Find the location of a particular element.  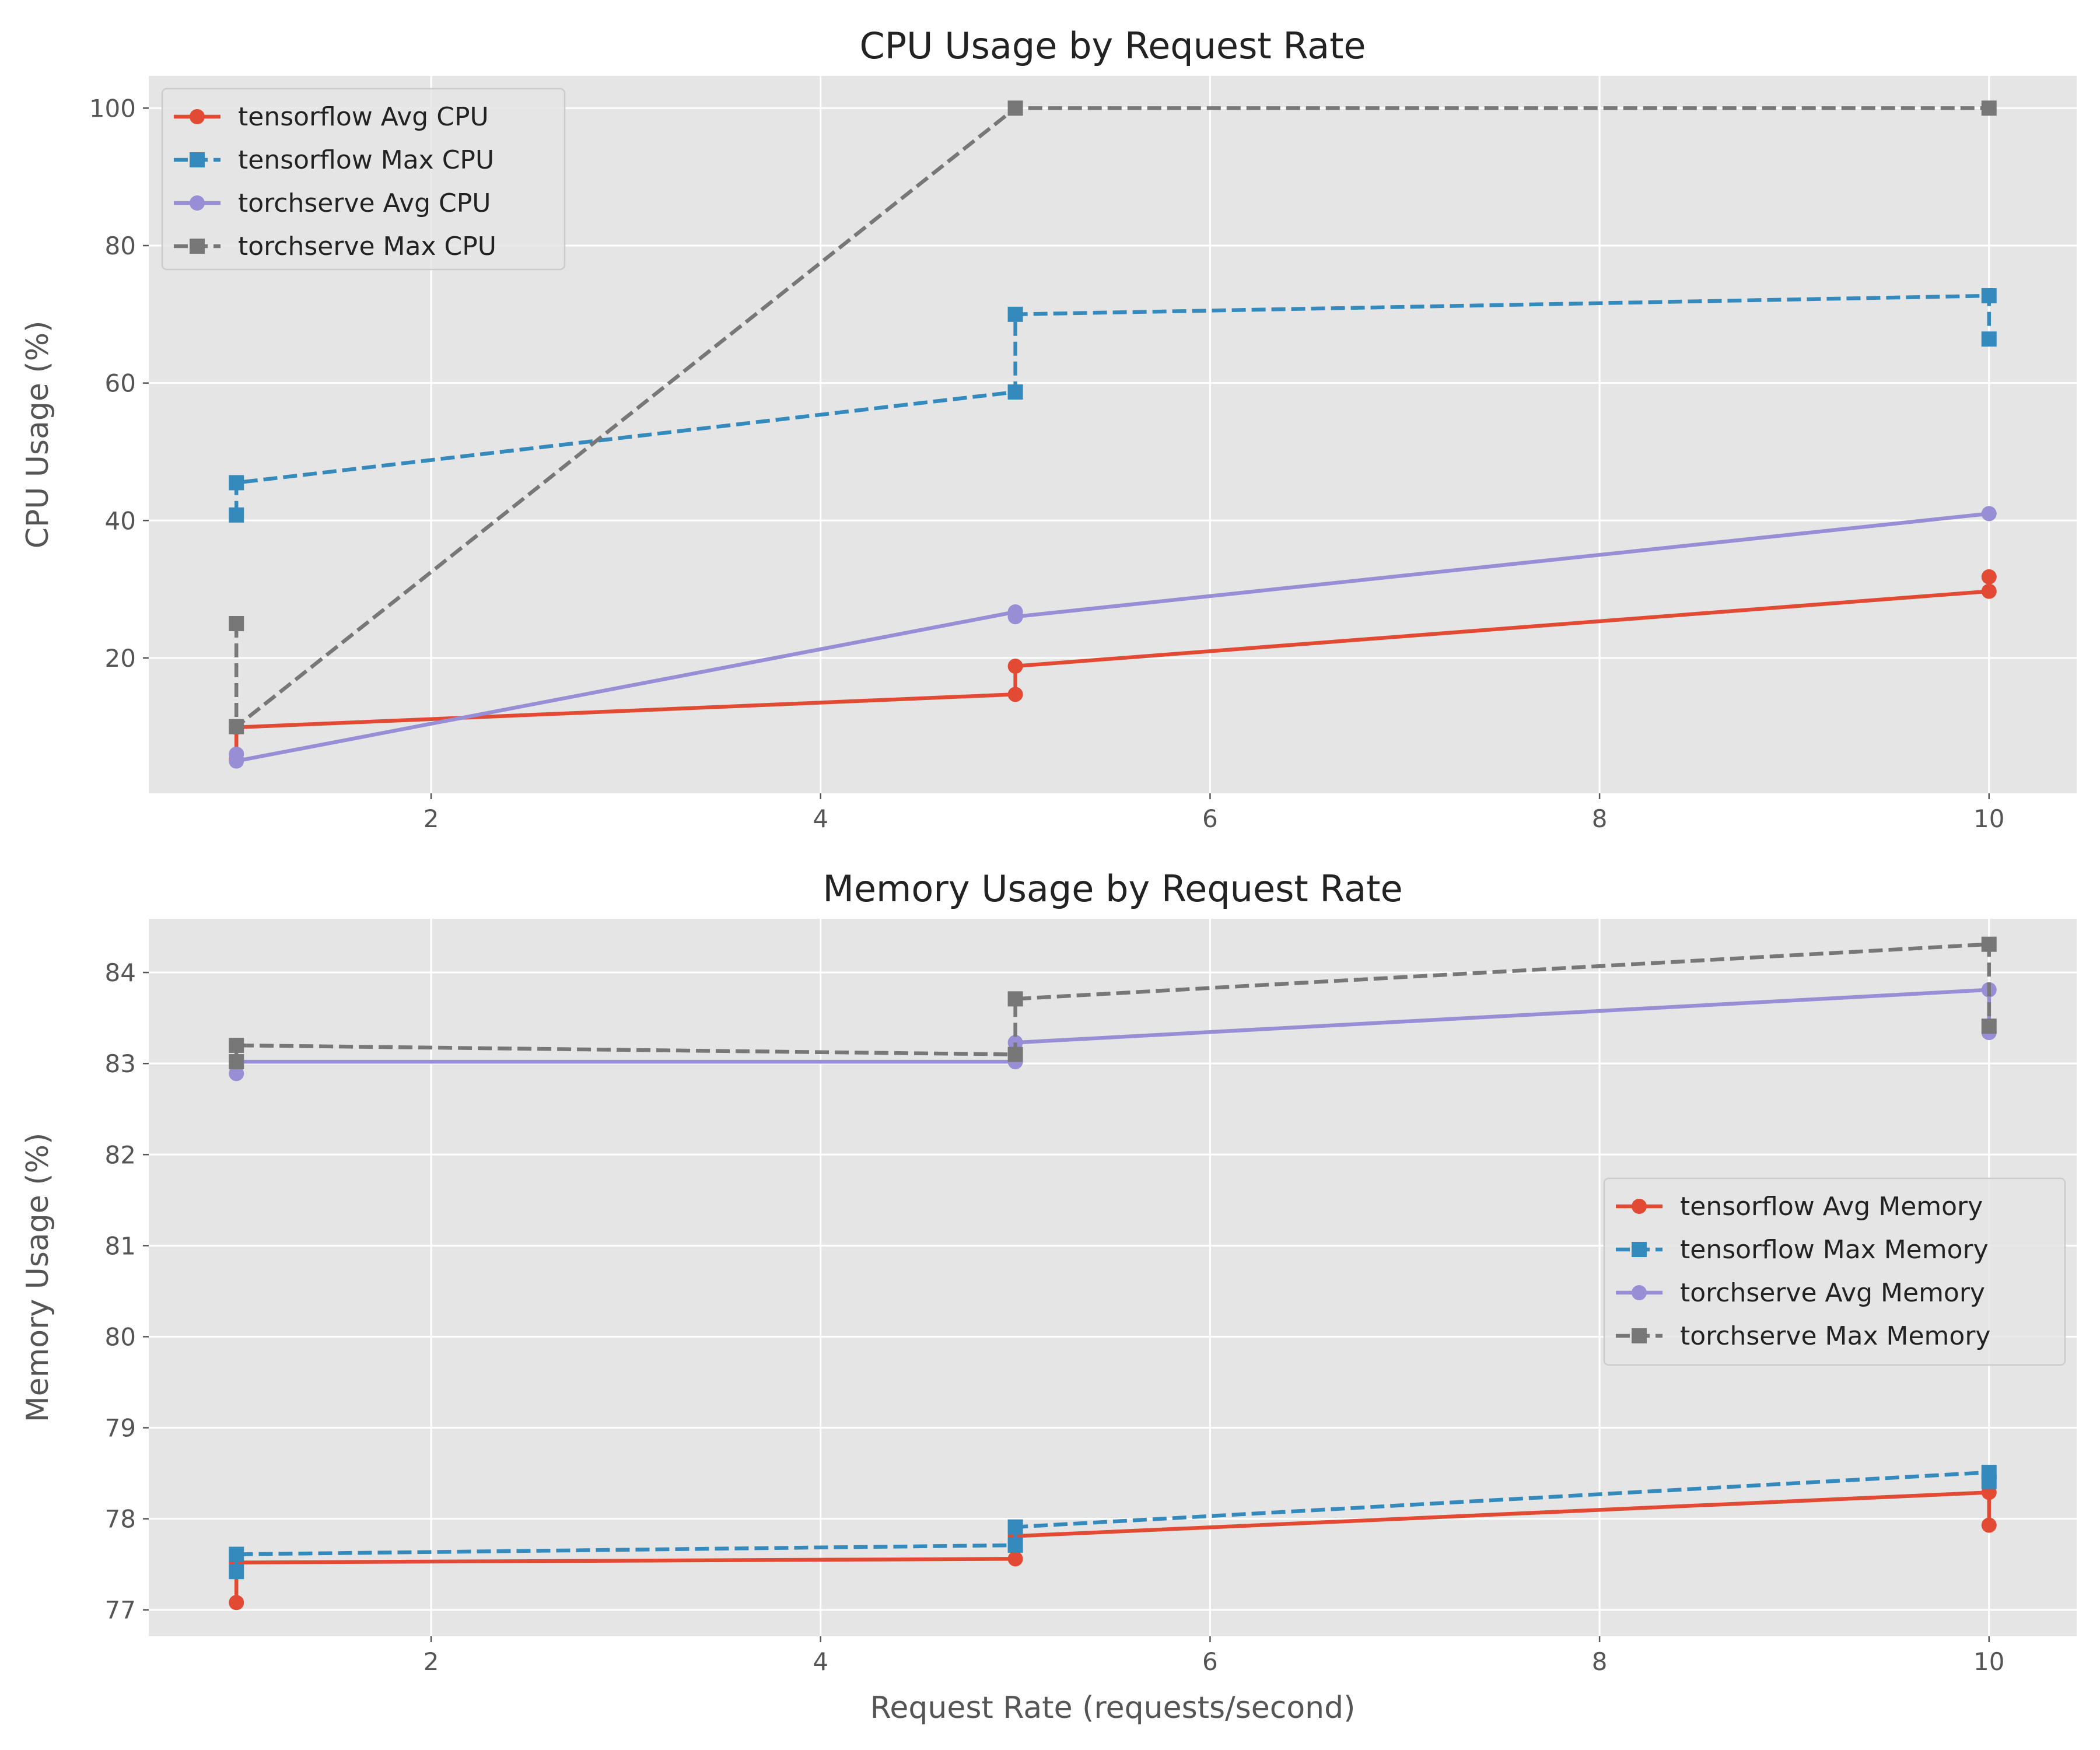

legend-label-tensorflow-max-memory: tensorflow Max Memory is located at coordinates (1834, 1250).